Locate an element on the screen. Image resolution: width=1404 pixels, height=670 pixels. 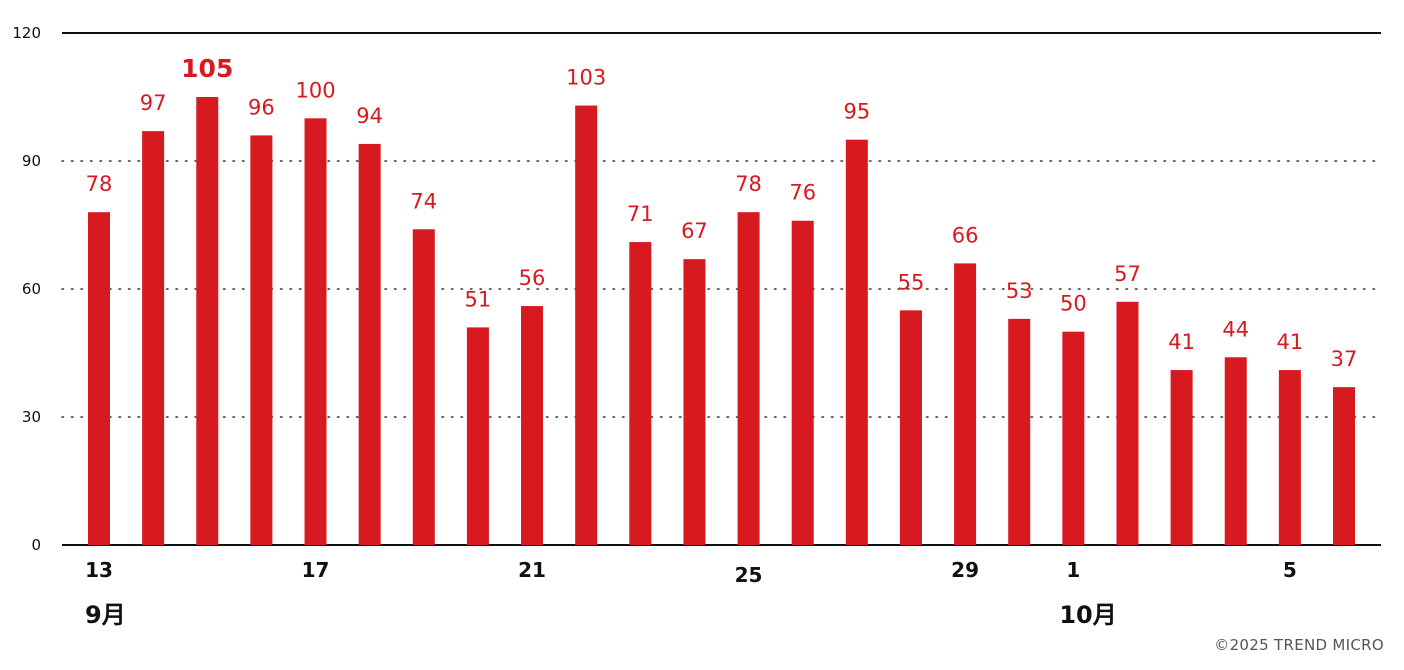
x-tick-label: 17 is located at coordinates (316, 570).